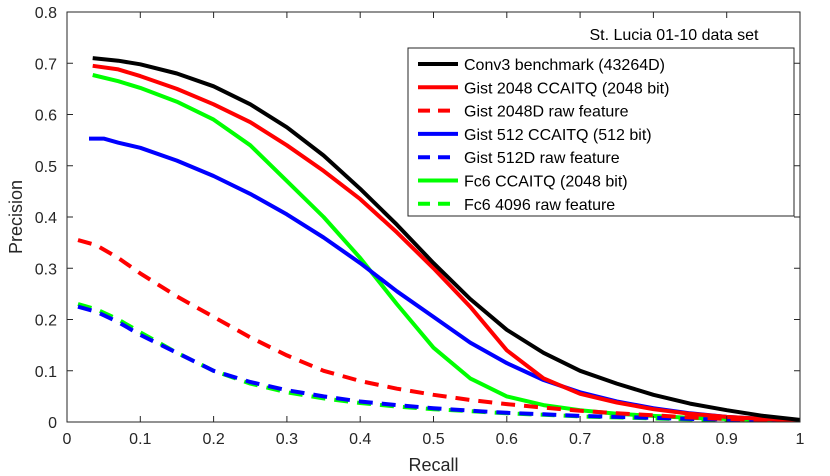 The height and width of the screenshot is (476, 830). What do you see at coordinates (46, 372) in the screenshot?
I see `y-tick-label: 0.1` at bounding box center [46, 372].